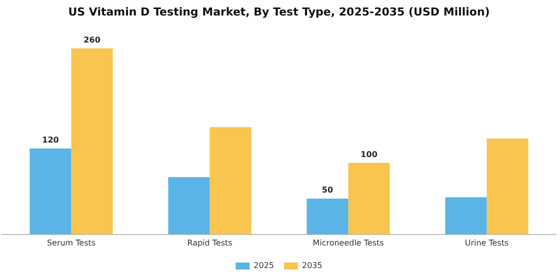 The height and width of the screenshot is (280, 560). What do you see at coordinates (486, 243) in the screenshot?
I see `x-tick-label: Urine Tests` at bounding box center [486, 243].